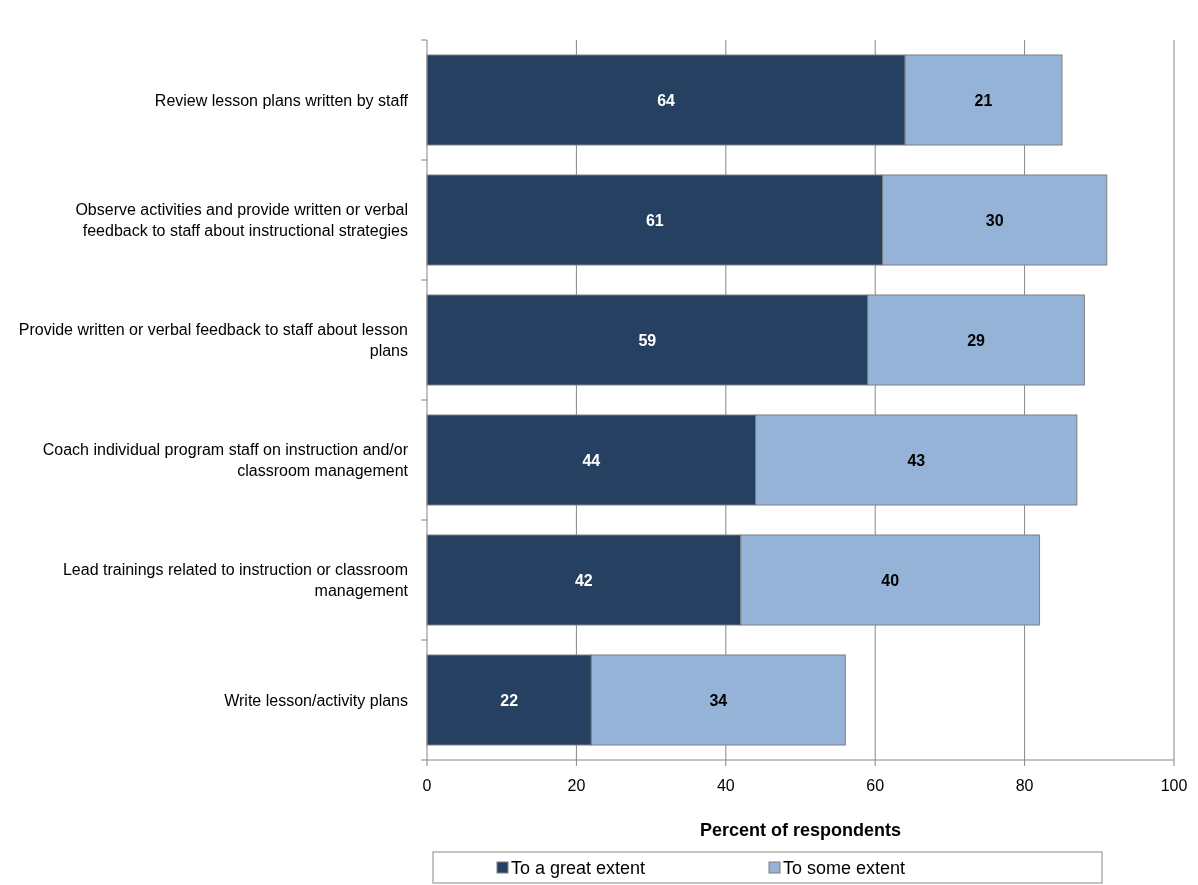 This screenshot has height=885, width=1198. What do you see at coordinates (994, 220) in the screenshot?
I see `data-label: 30` at bounding box center [994, 220].